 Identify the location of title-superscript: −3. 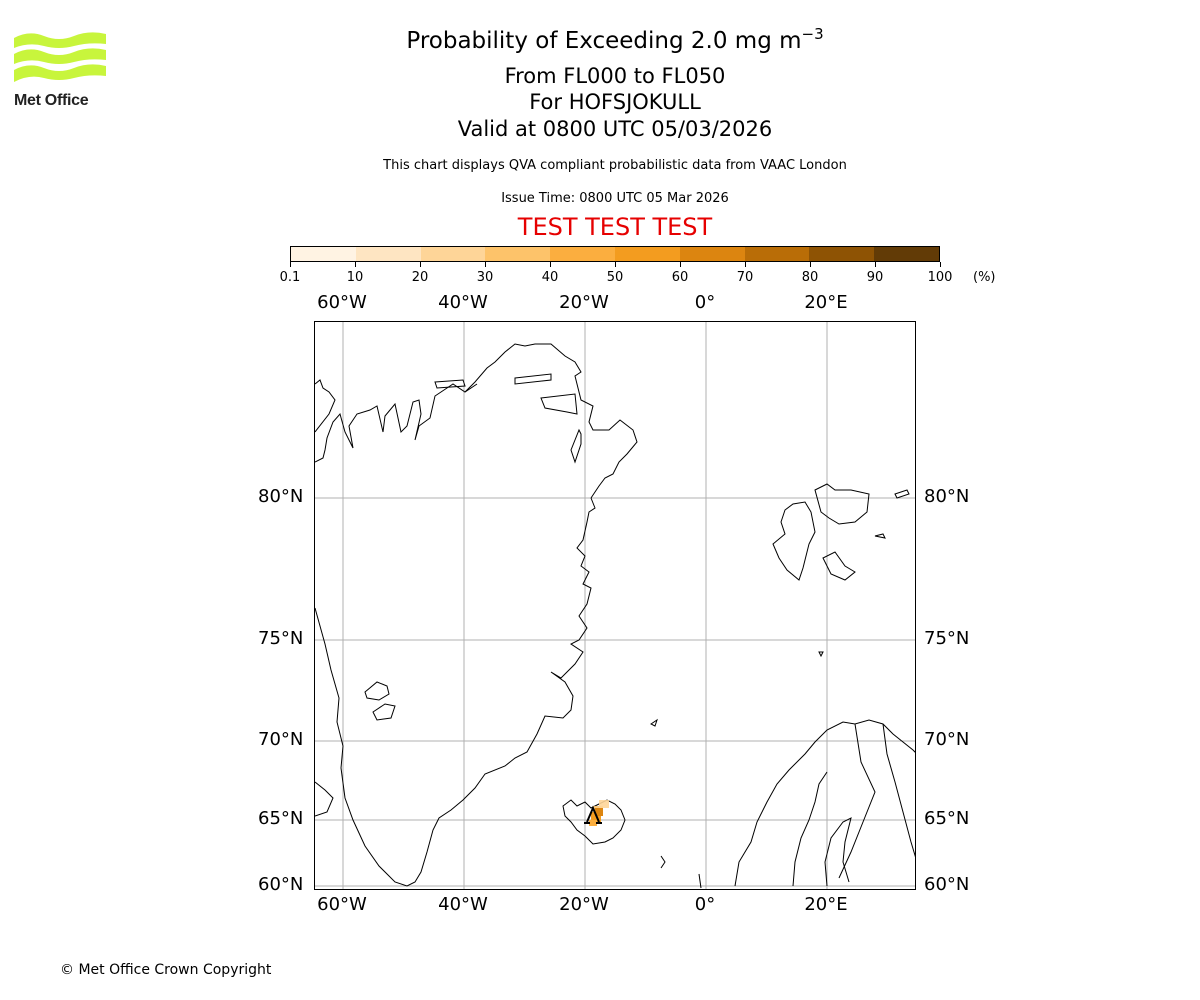
(812, 34).